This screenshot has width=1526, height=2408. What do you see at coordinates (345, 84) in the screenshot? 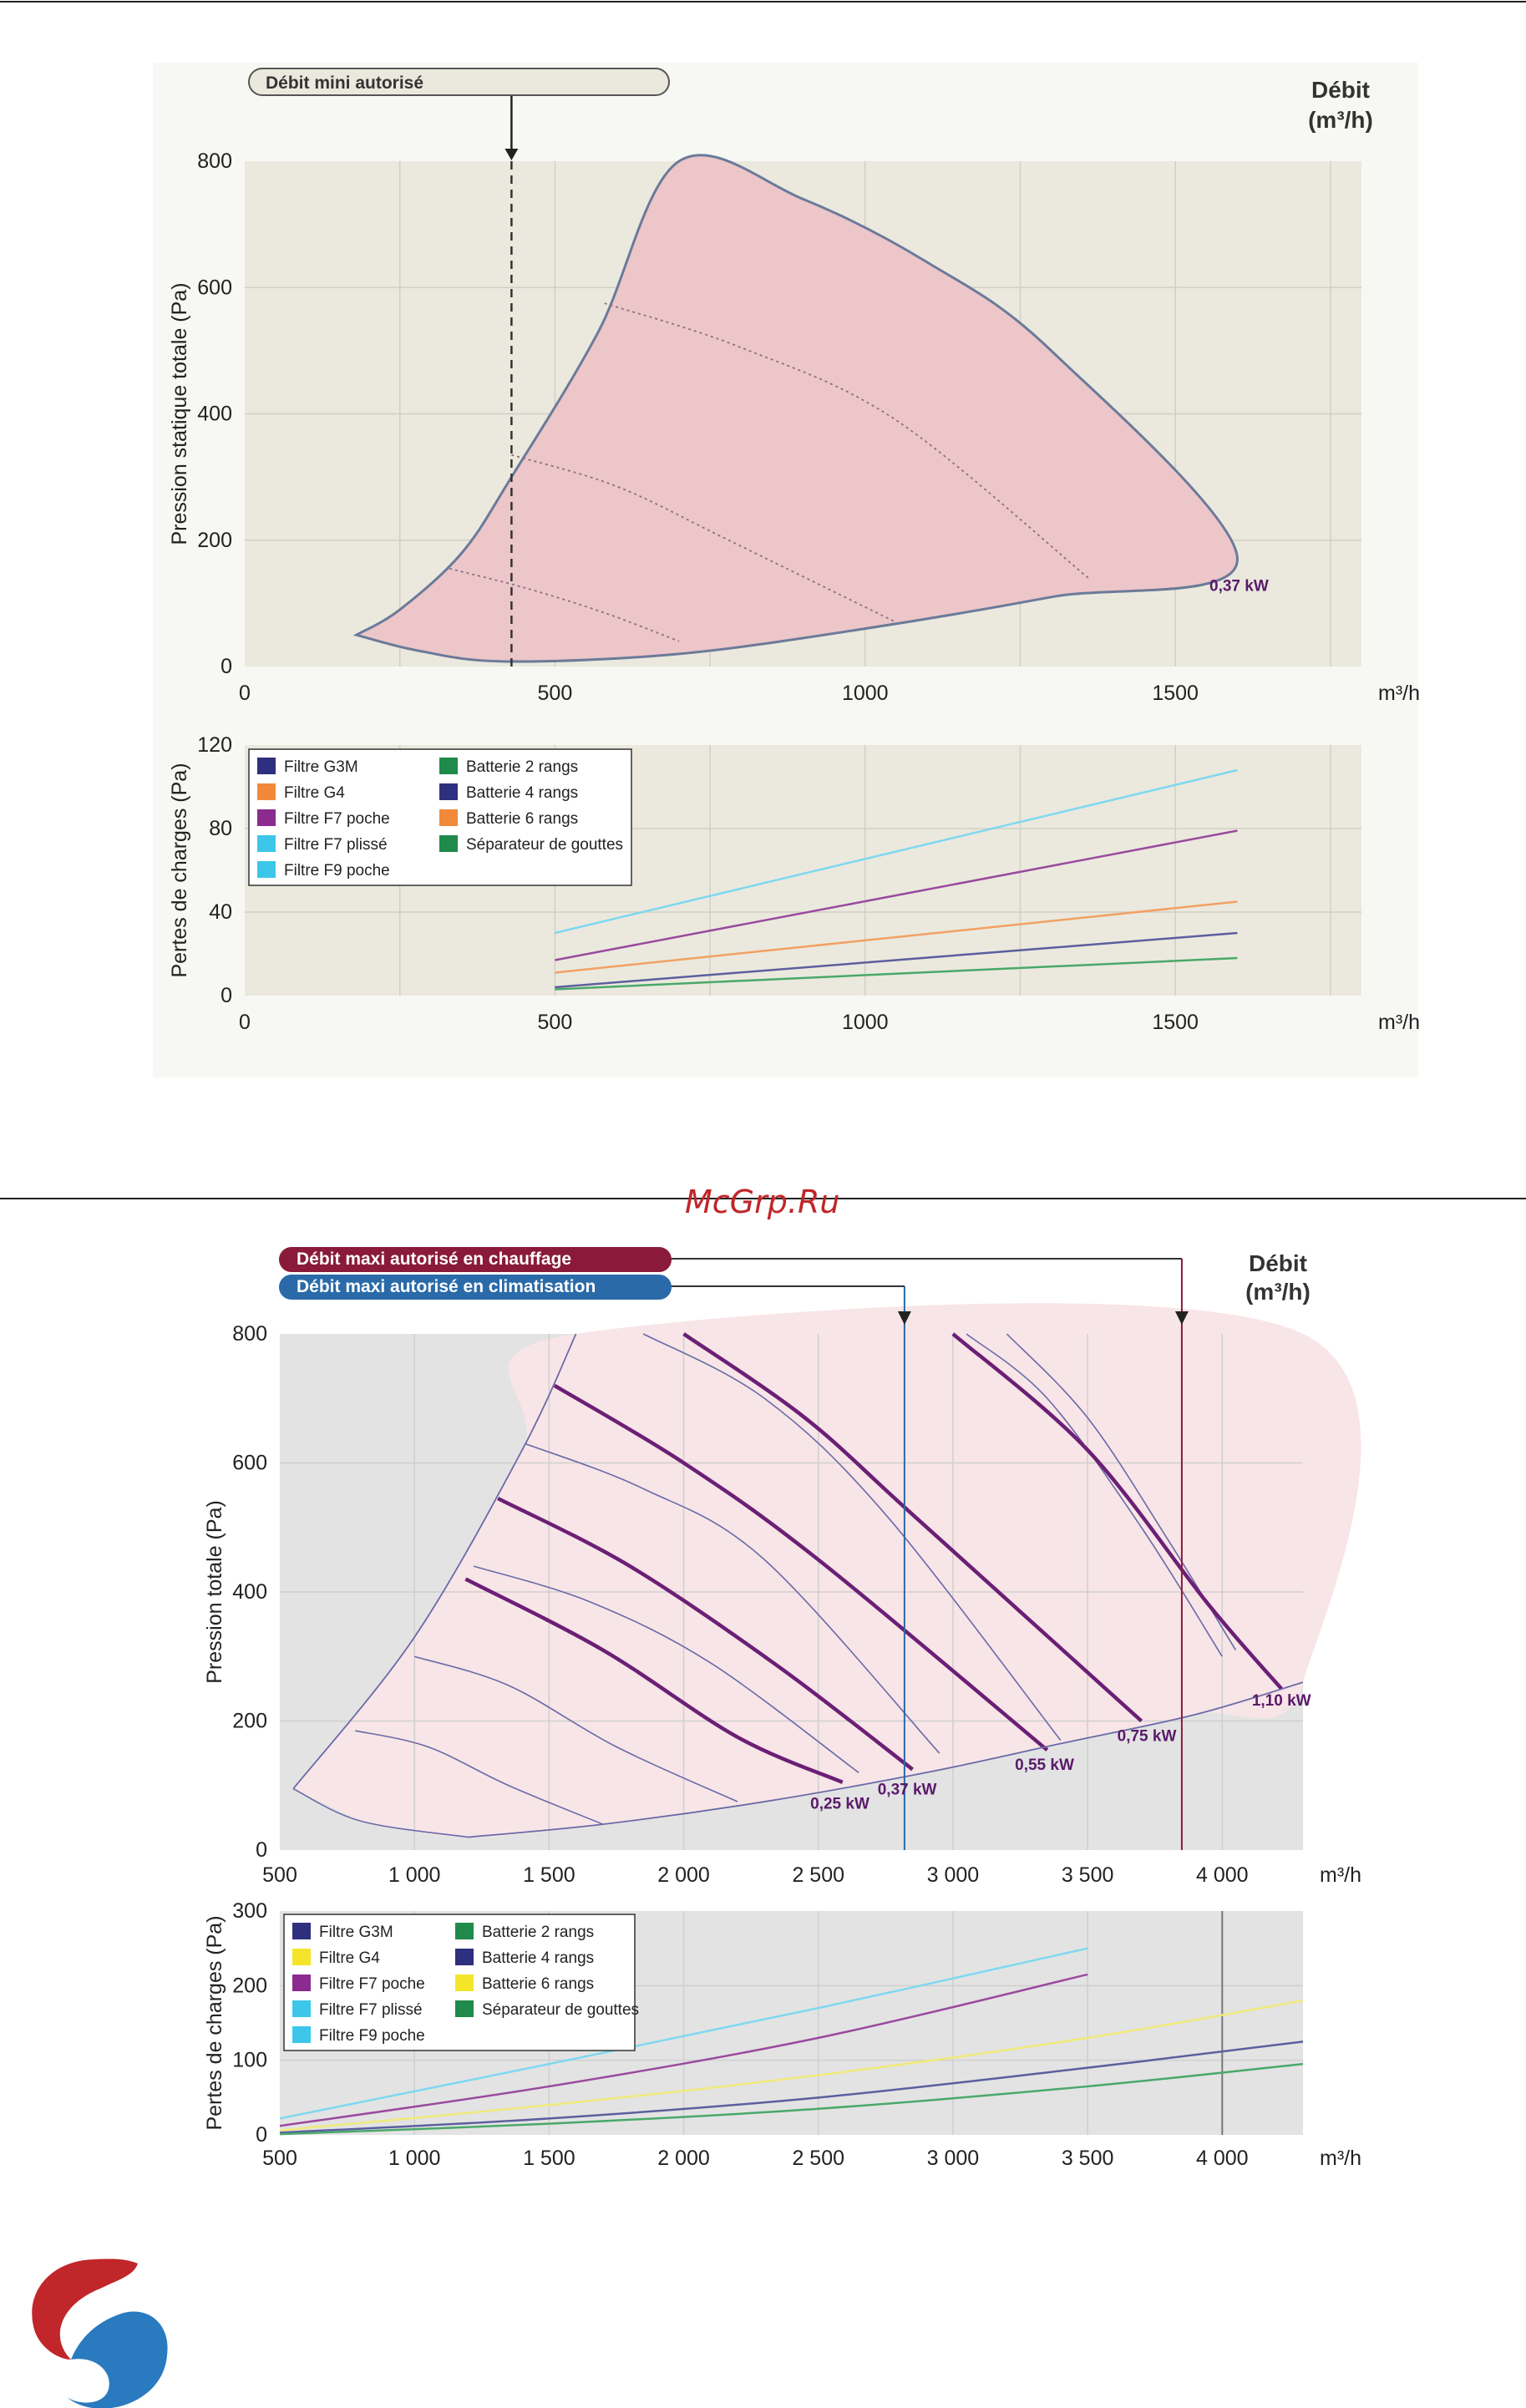
I see `callout-min-flow: Débit mini autorisé` at bounding box center [345, 84].